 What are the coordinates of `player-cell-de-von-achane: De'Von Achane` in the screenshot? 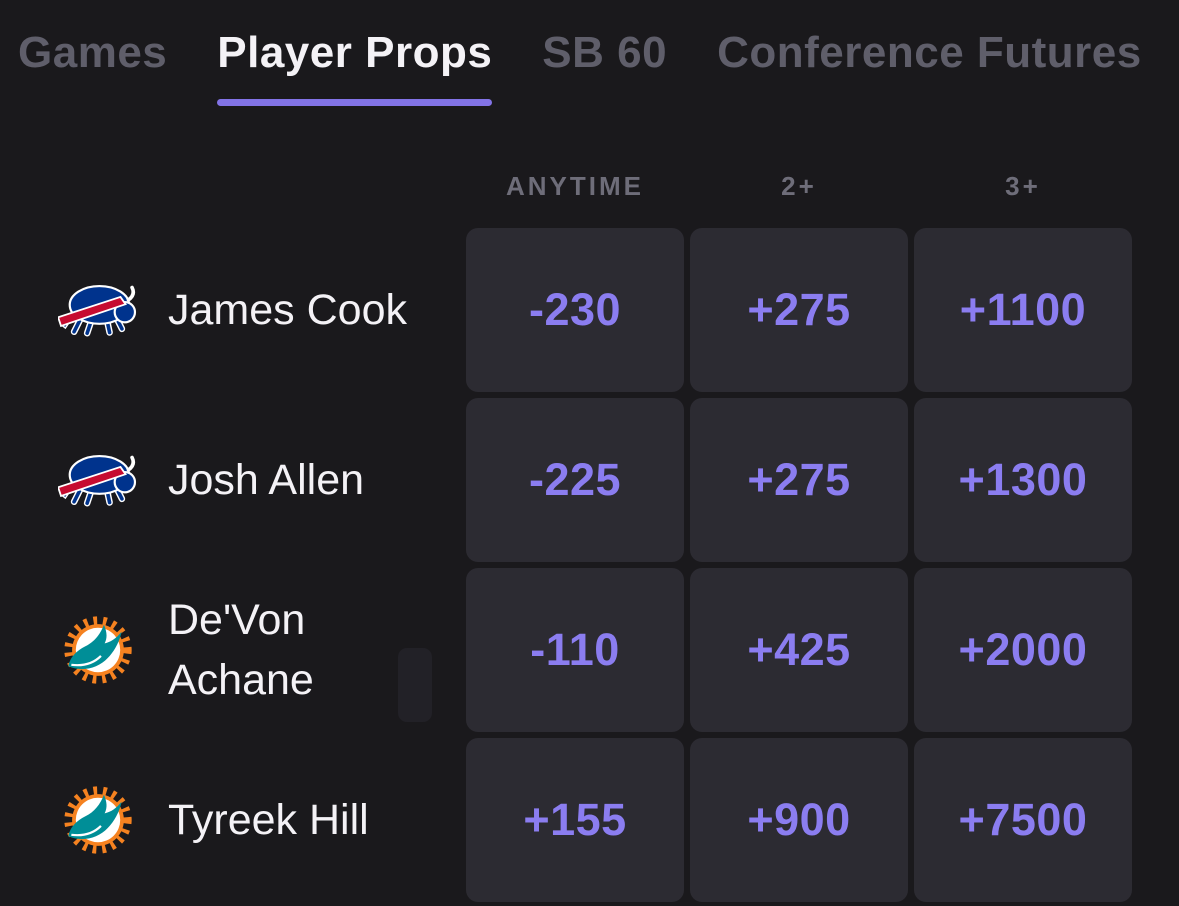 It's located at (230, 650).